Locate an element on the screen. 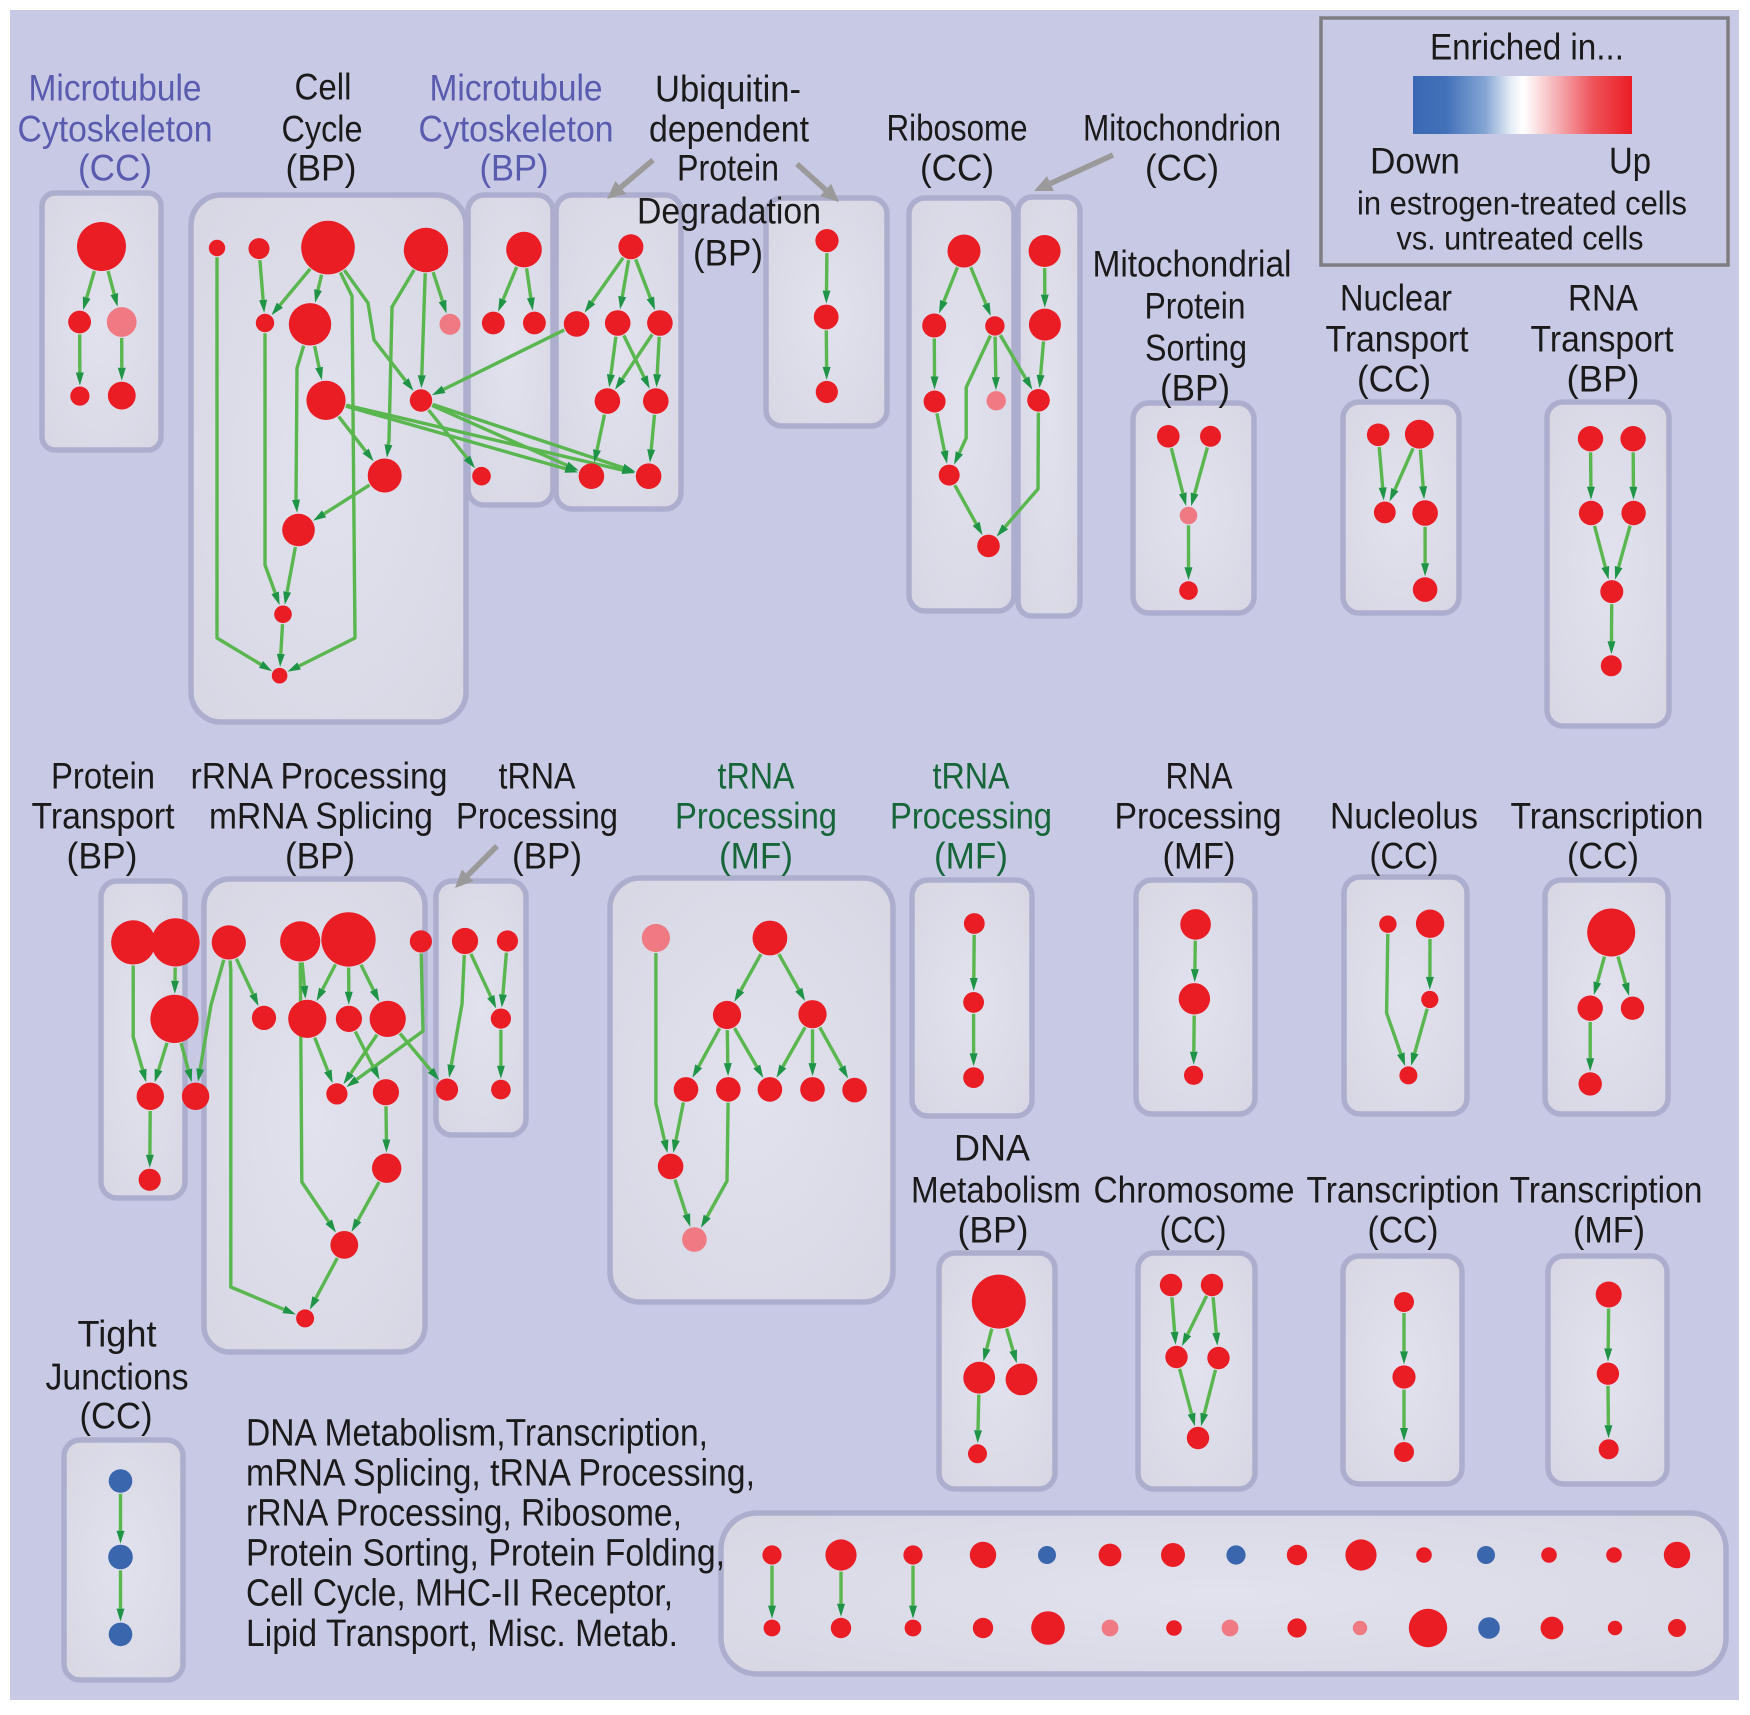 This screenshot has height=1715, width=1750. svg-text: Metabolism is located at coordinates (996, 1190).